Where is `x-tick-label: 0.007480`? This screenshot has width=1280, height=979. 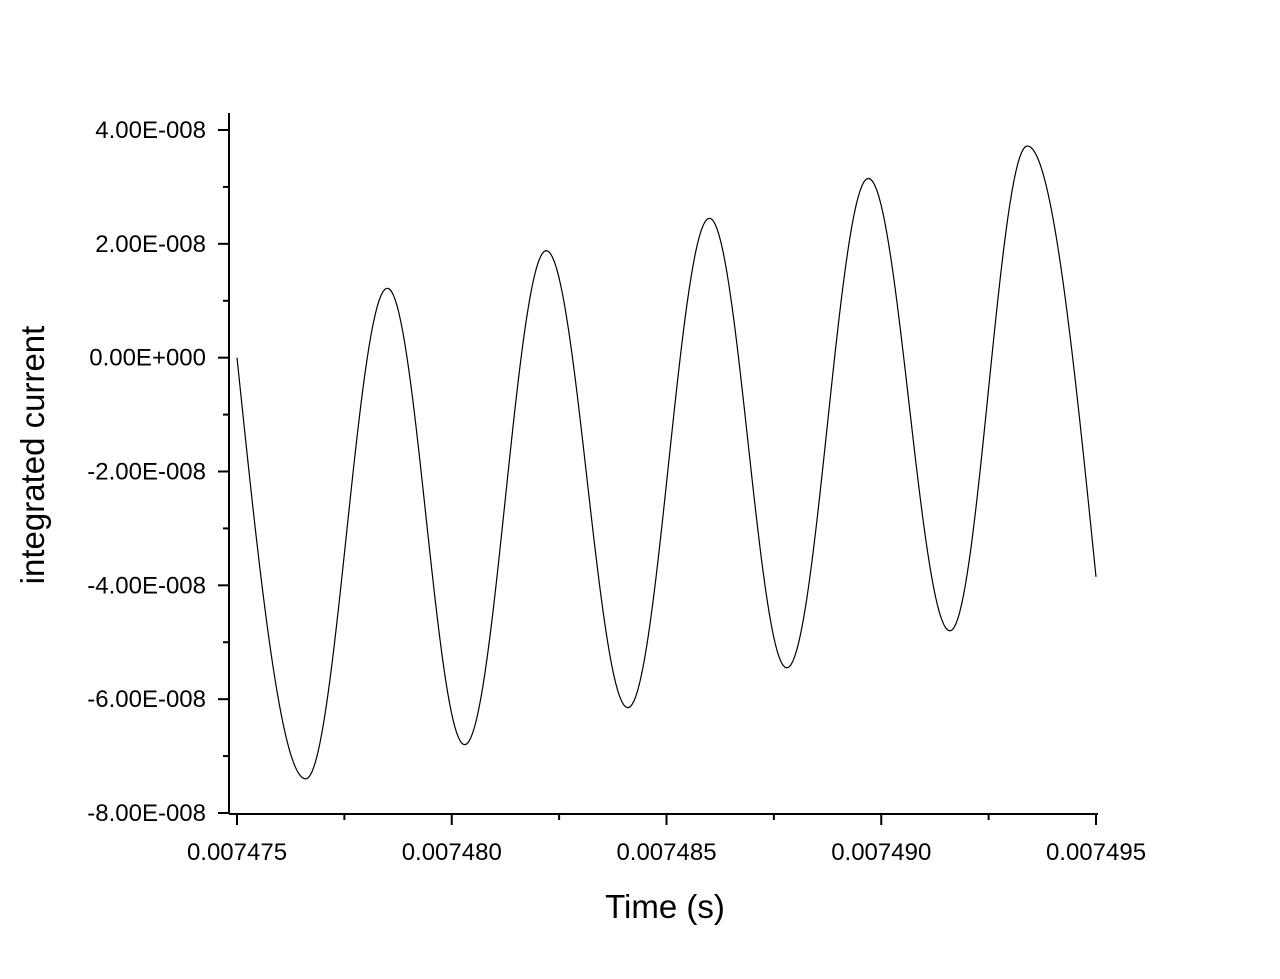 x-tick-label: 0.007480 is located at coordinates (452, 852).